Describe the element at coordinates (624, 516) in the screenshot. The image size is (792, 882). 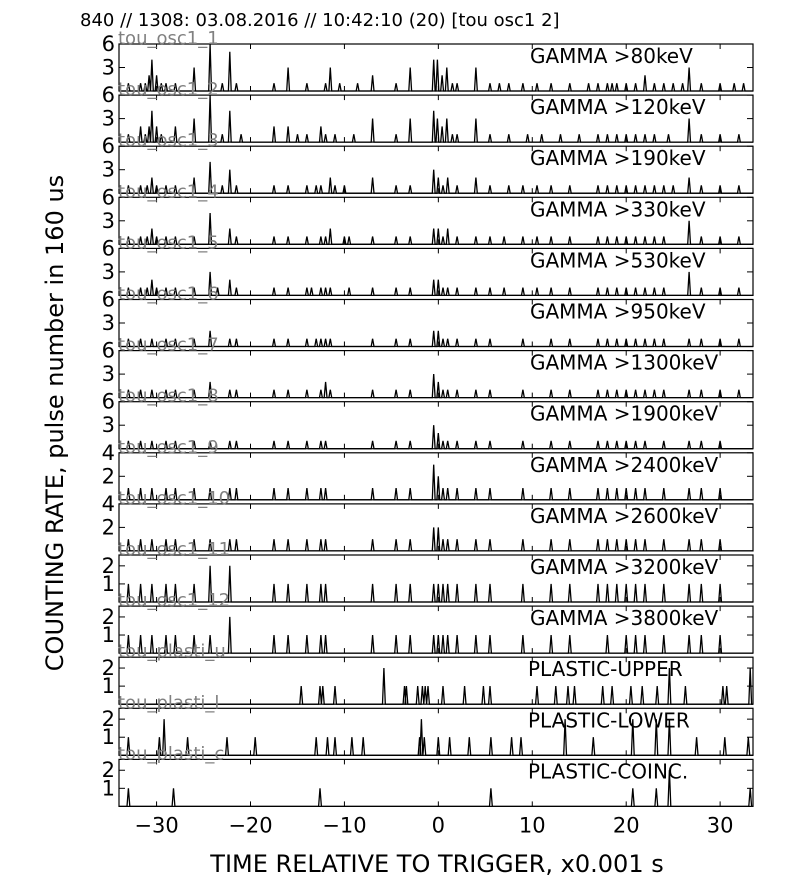
I see `panel-label: GAMMA >2600keV` at that location.